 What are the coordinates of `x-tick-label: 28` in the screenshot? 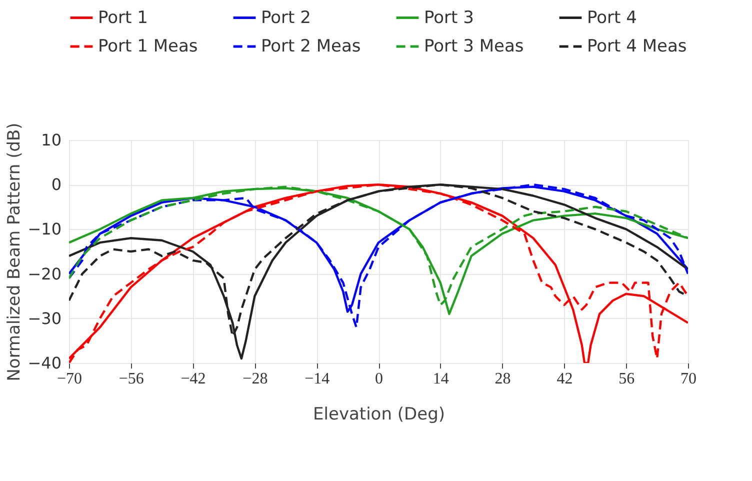 It's located at (502, 379).